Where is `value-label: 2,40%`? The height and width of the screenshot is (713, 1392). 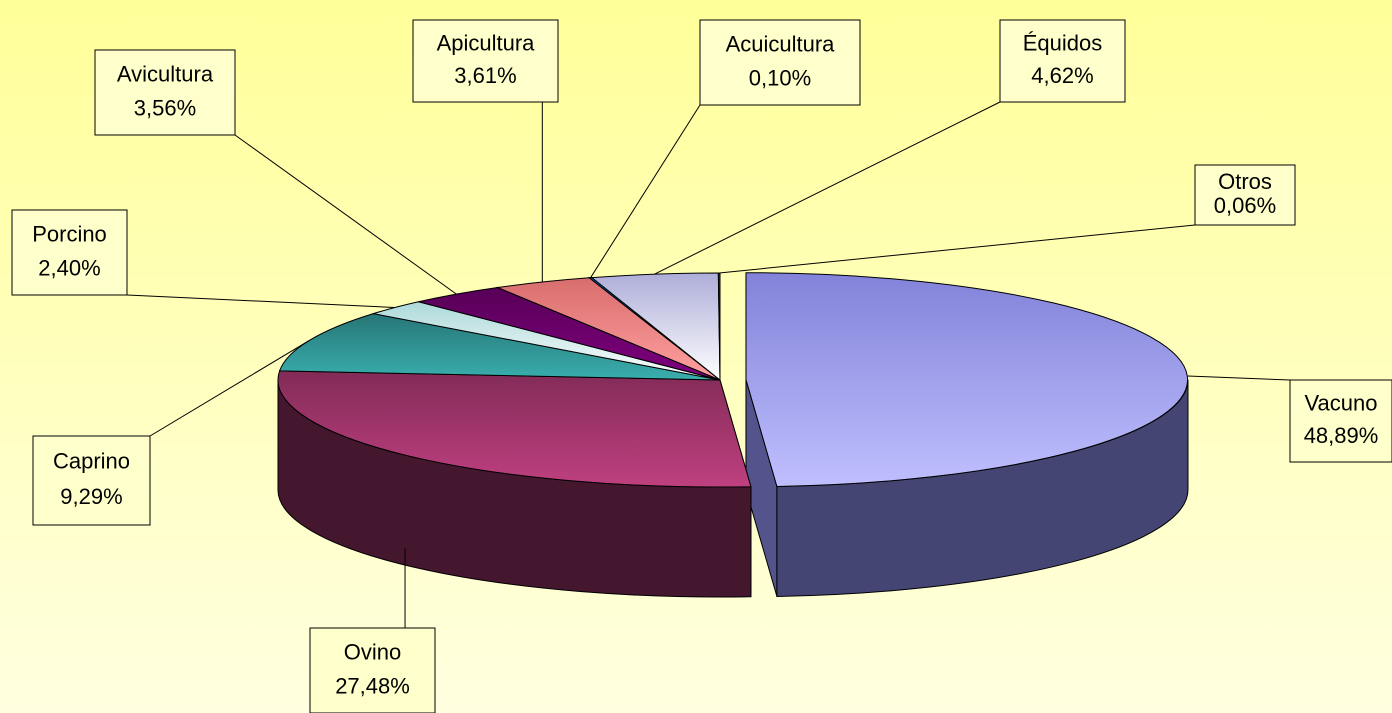 value-label: 2,40% is located at coordinates (69, 267).